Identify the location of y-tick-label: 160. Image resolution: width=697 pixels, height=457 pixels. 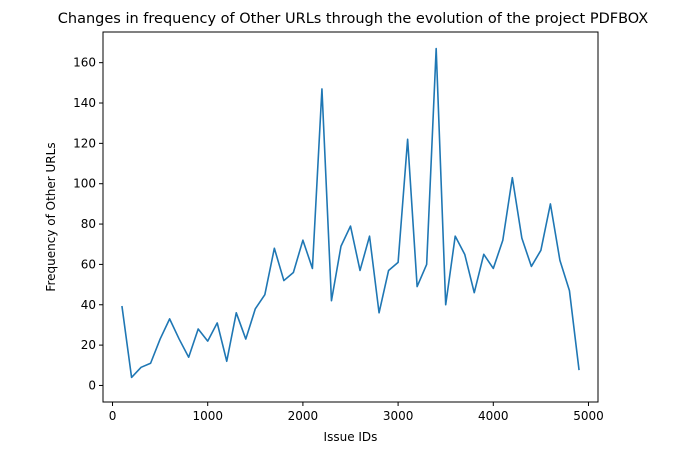
(84, 63).